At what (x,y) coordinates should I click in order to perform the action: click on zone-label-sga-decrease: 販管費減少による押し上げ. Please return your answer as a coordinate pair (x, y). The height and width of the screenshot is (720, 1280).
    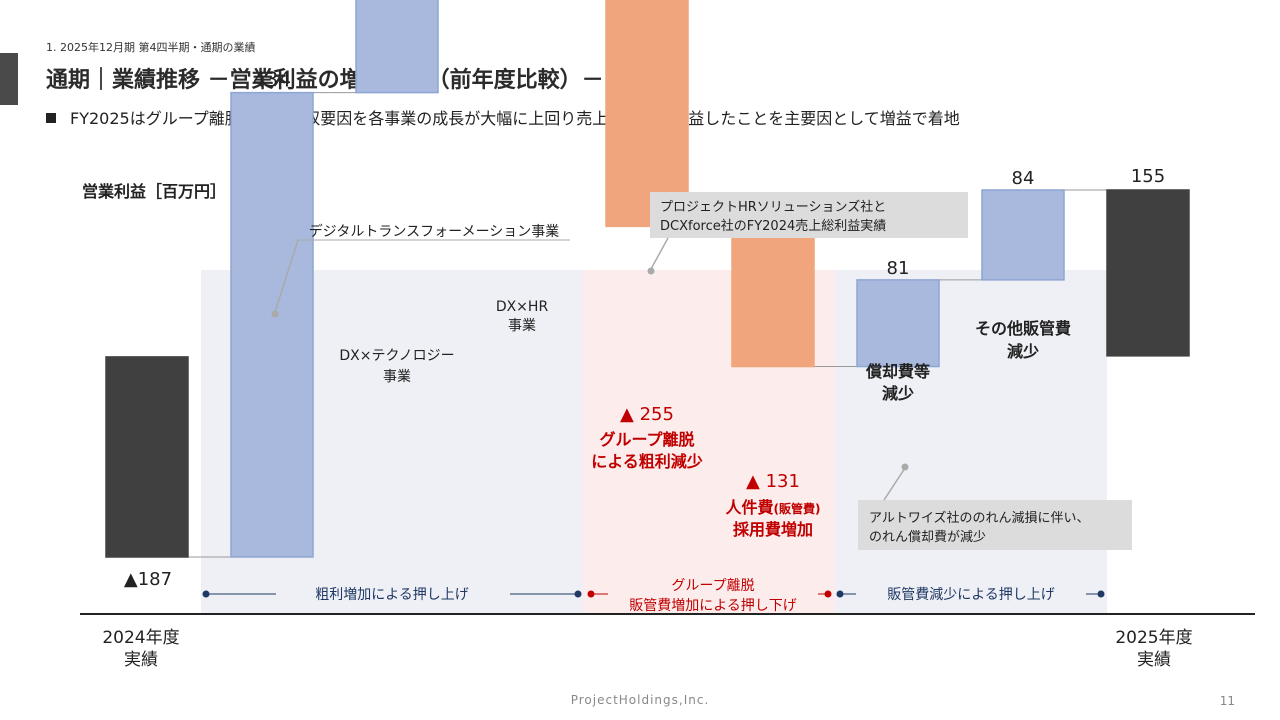
    Looking at the image, I should click on (971, 594).